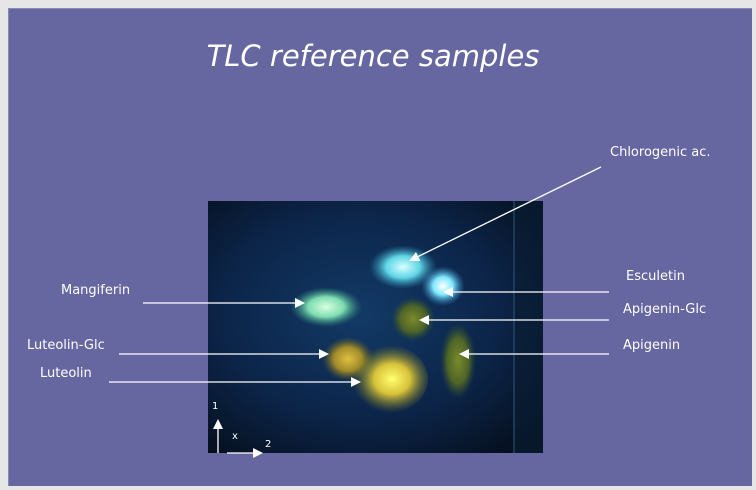 The width and height of the screenshot is (756, 490). I want to click on label-esculetin: Esculetin, so click(655, 276).